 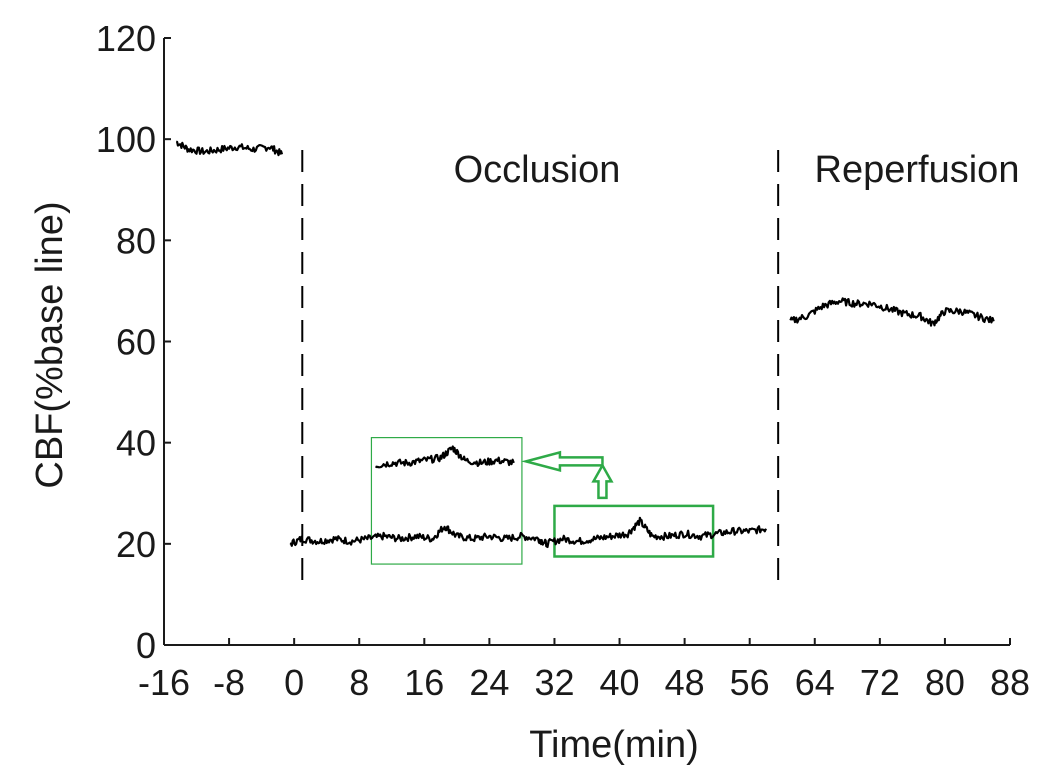 I want to click on x-tick-label: 64, so click(x=815, y=682).